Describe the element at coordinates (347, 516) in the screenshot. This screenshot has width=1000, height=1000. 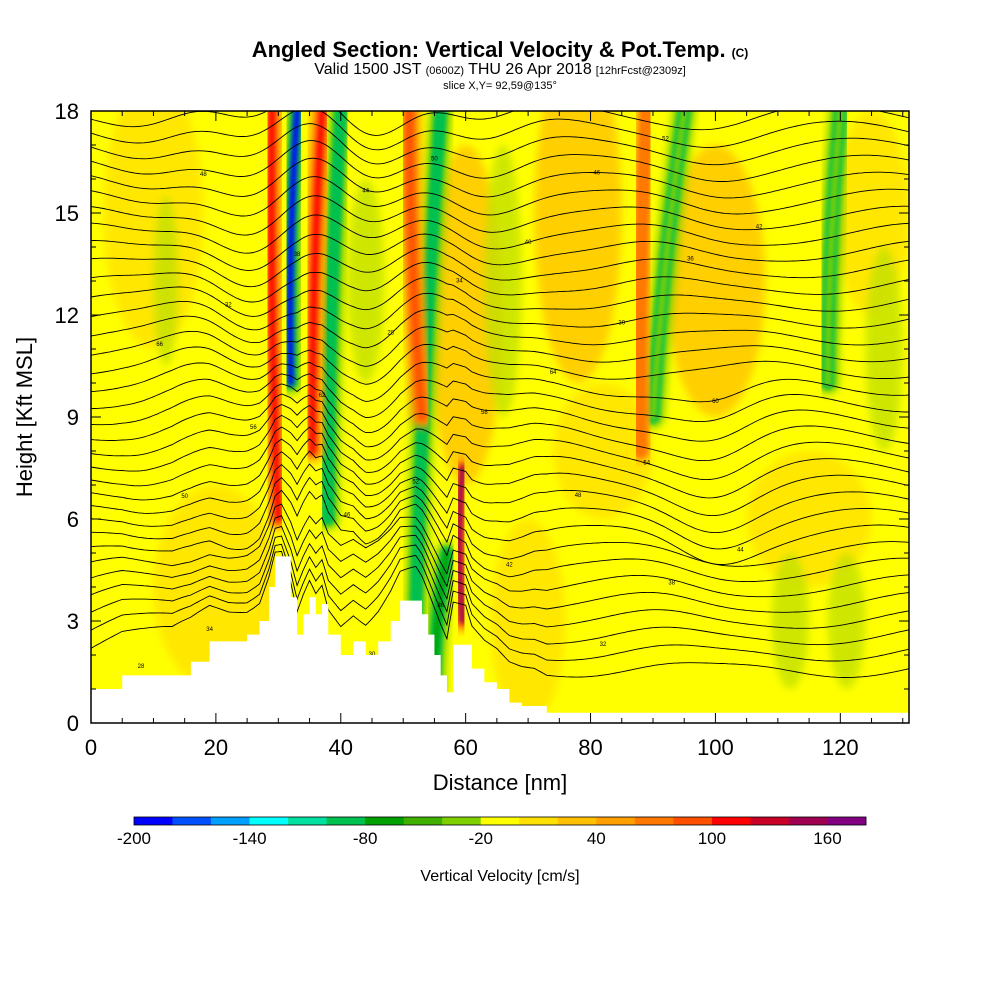
I see `theta-contour-label: 46` at that location.